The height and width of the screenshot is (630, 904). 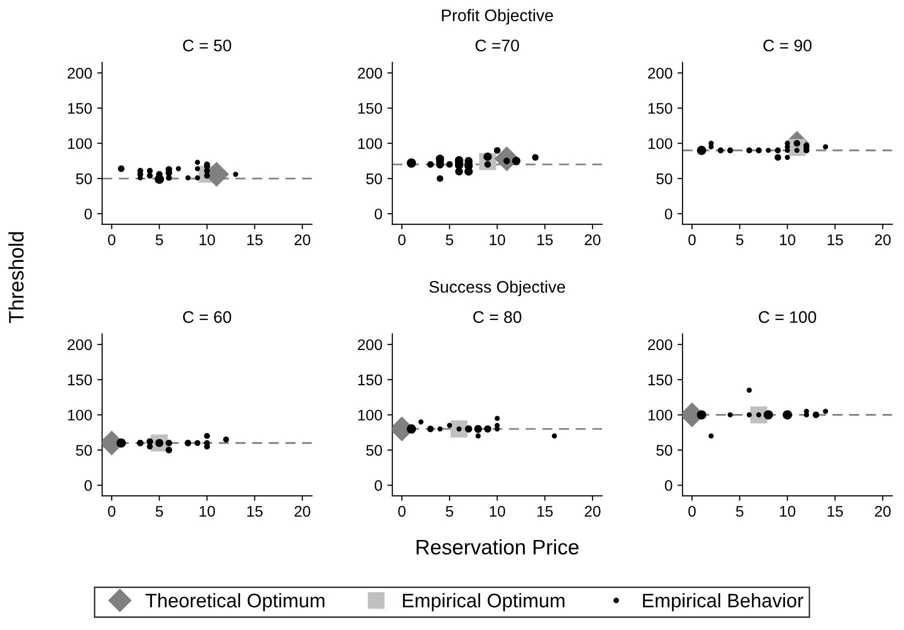 What do you see at coordinates (787, 317) in the screenshot?
I see `chart-title: C = 100` at bounding box center [787, 317].